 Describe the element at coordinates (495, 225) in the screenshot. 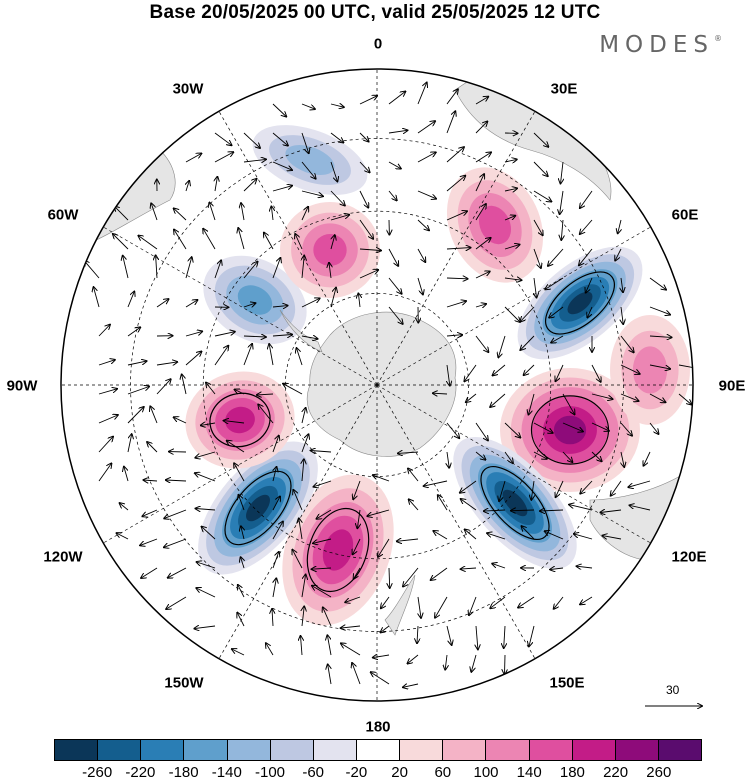

I see `anomaly-pos-30E` at that location.